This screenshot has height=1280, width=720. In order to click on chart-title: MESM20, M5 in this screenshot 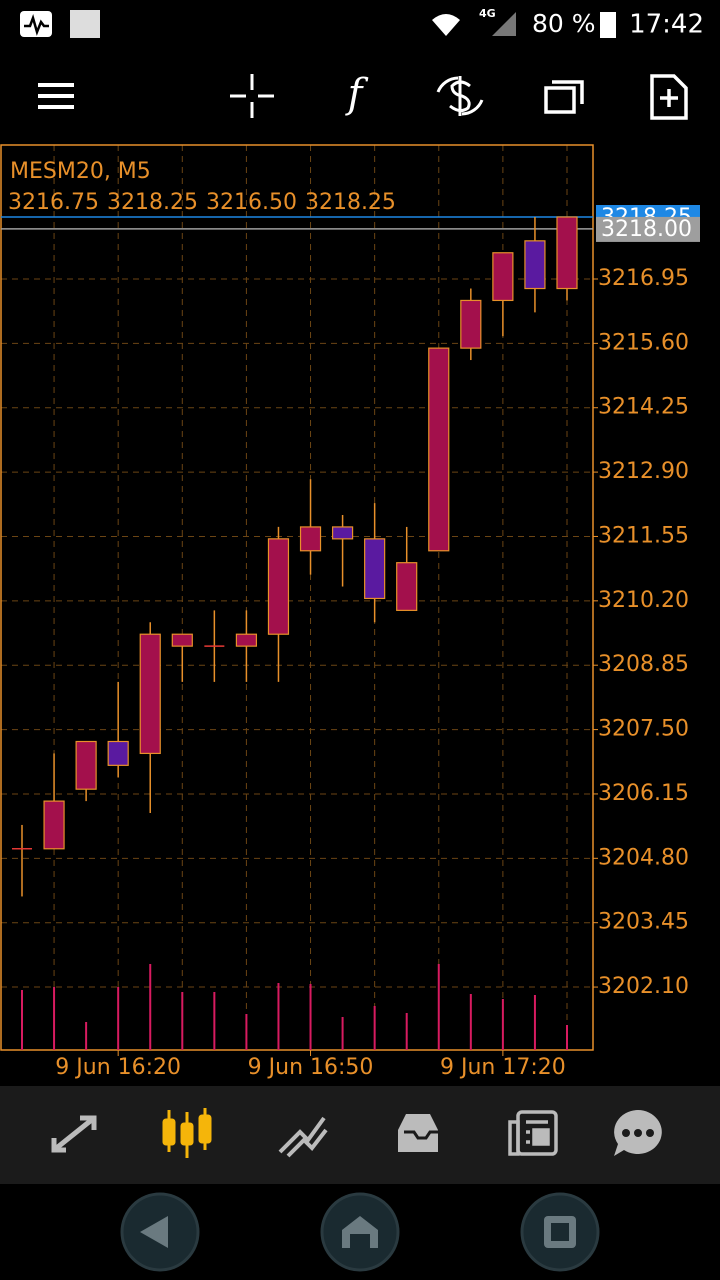, I will do `click(80, 171)`.